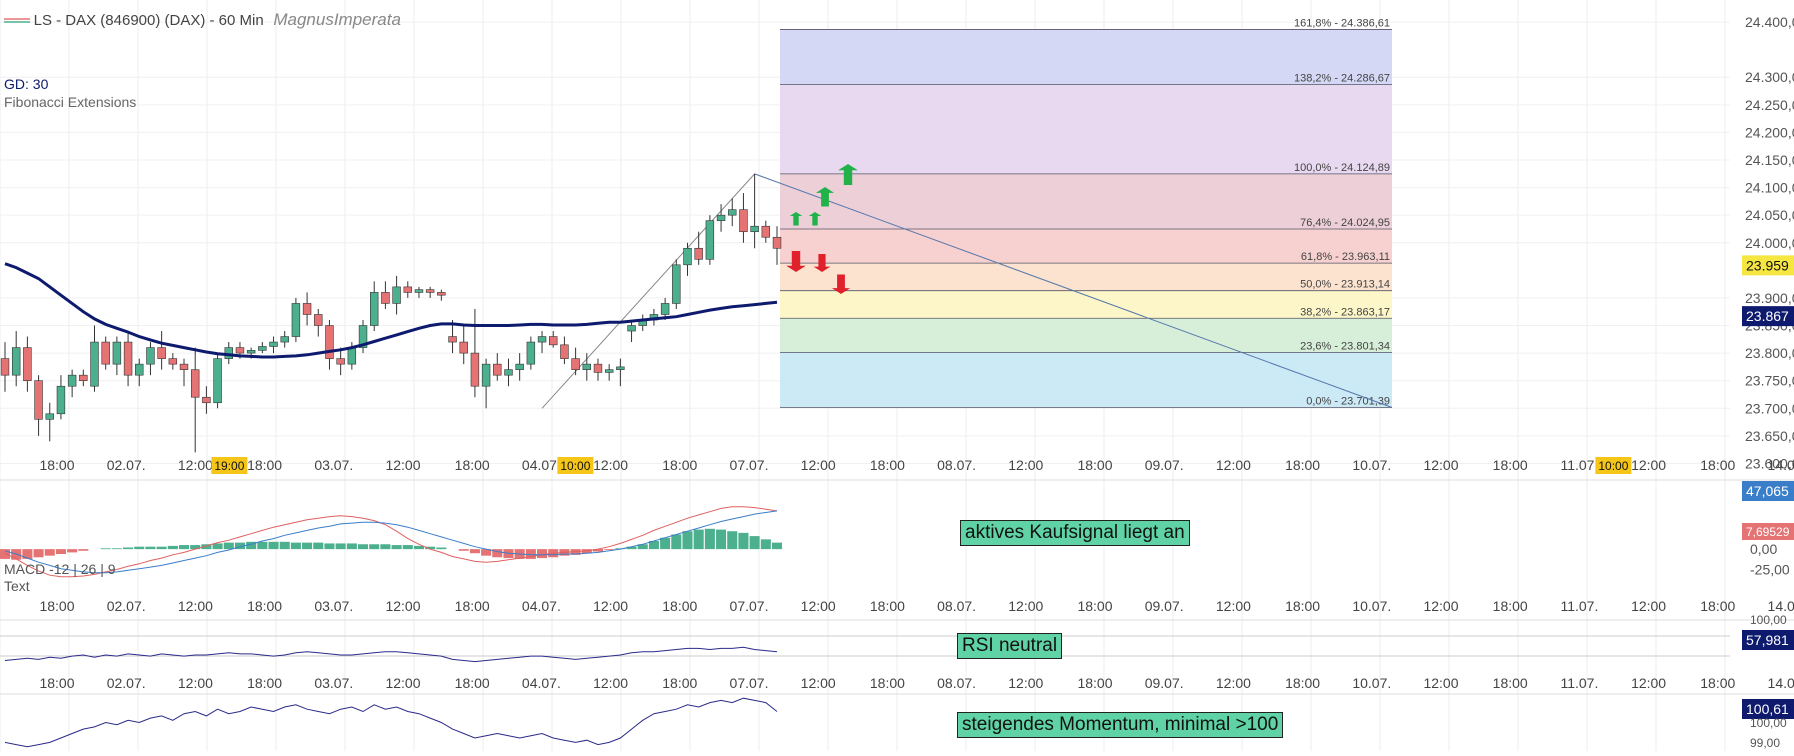  Describe the element at coordinates (1765, 743) in the screenshot. I see `momentum-y-tick: 99,00` at that location.